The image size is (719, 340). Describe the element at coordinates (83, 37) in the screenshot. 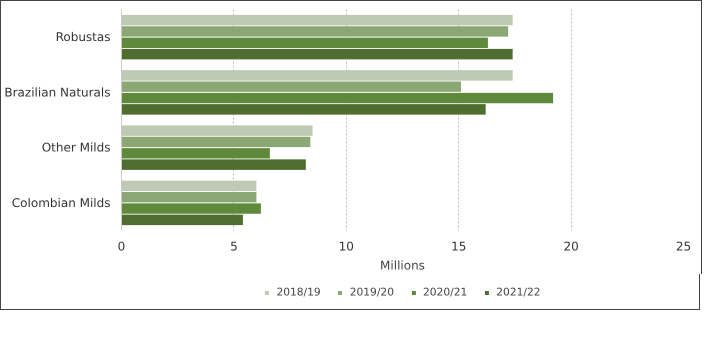

I see `y-tick-label: Robustas` at that location.